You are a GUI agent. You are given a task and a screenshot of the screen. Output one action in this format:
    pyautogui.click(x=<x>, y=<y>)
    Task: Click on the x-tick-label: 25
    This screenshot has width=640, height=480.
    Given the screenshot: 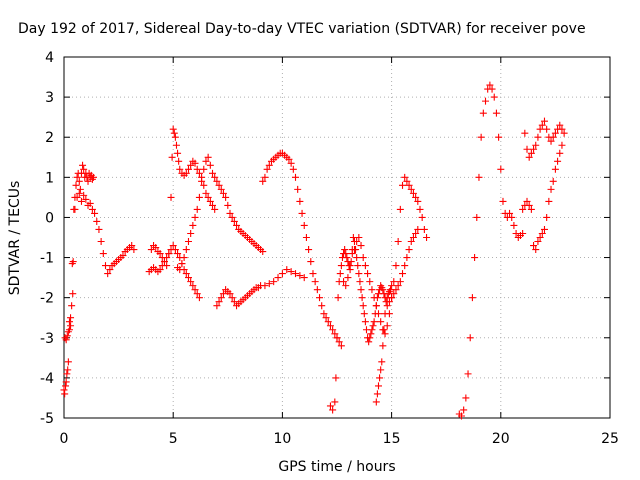 What is the action you would take?
    pyautogui.click(x=610, y=439)
    